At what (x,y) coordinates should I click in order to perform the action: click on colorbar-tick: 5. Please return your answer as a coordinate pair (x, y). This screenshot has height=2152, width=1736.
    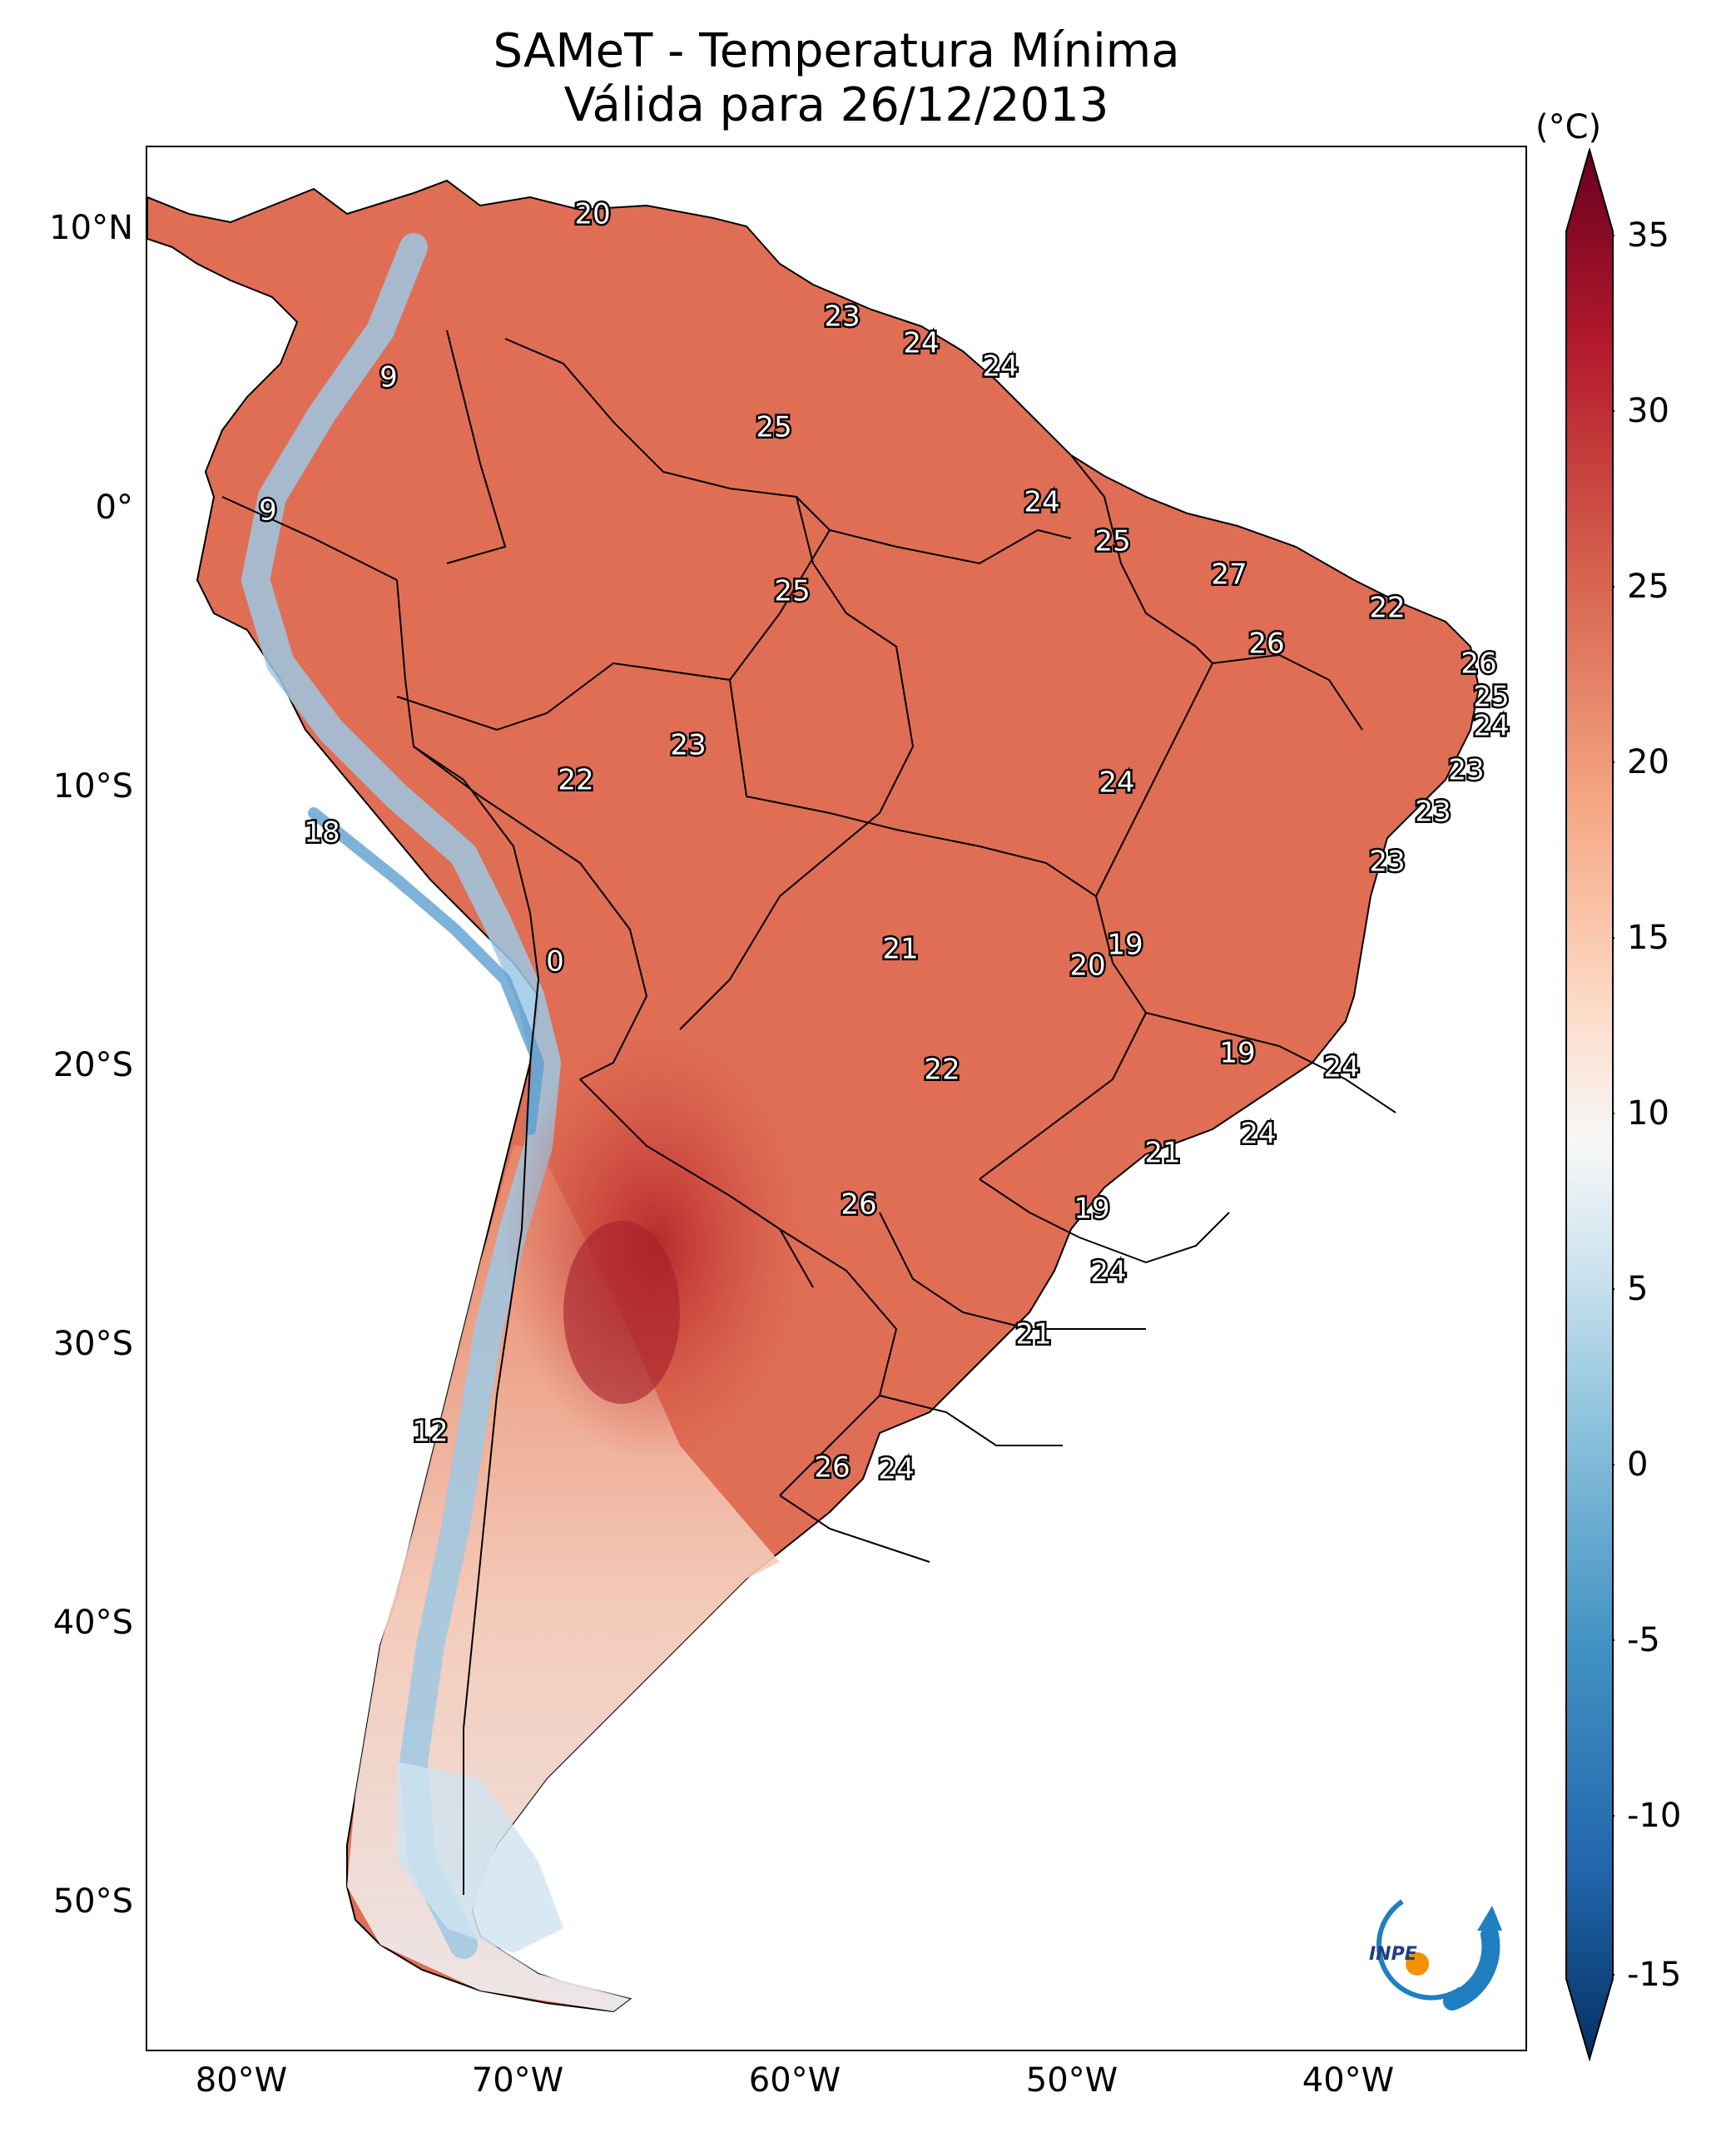
    Looking at the image, I should click on (1638, 1289).